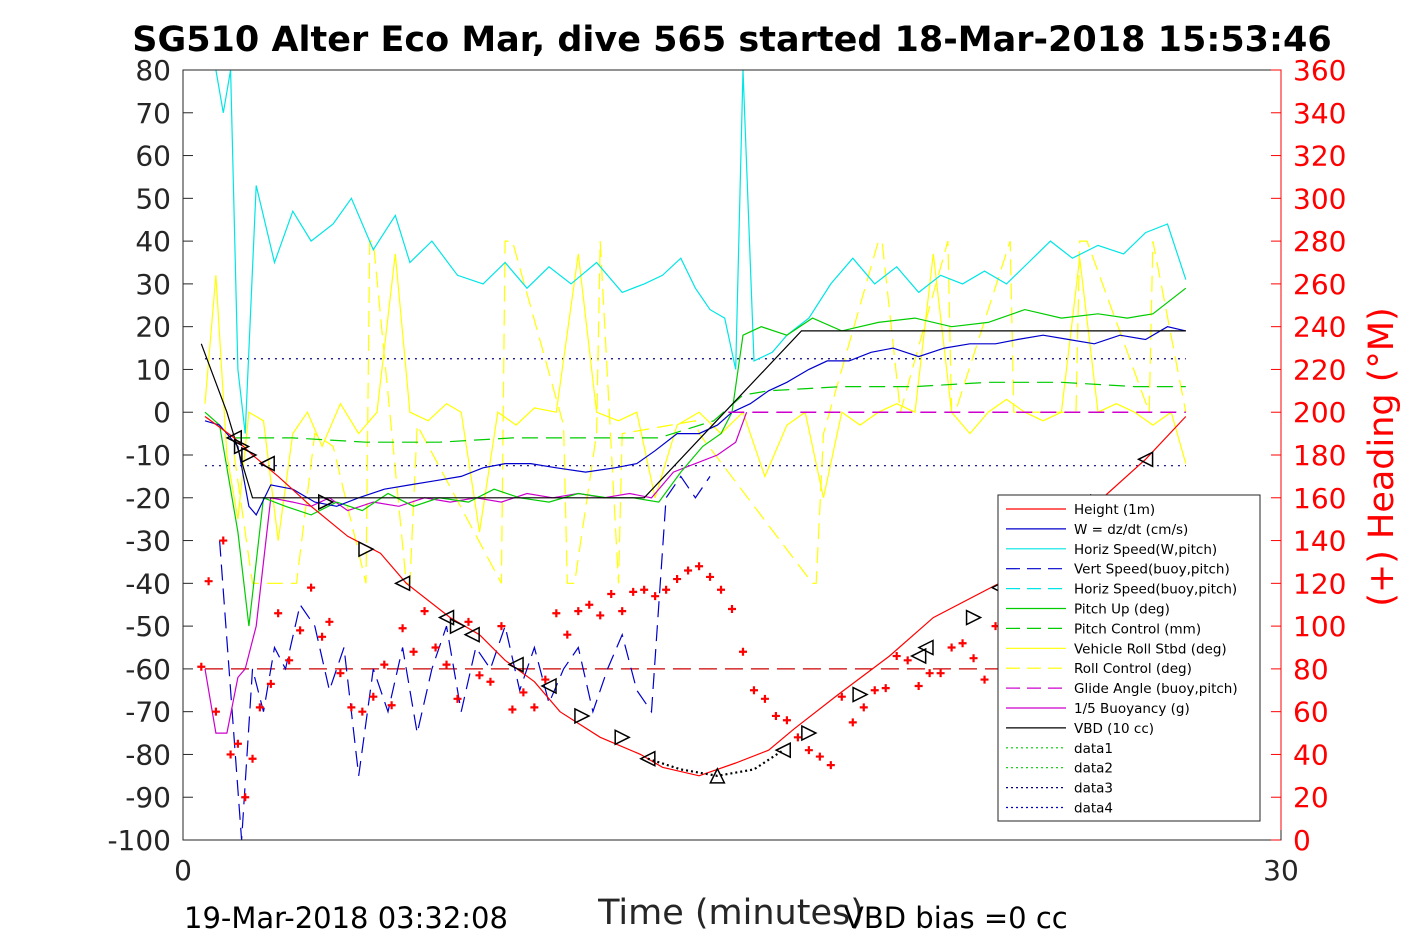 This screenshot has width=1417, height=945. Describe the element at coordinates (465, 657) in the screenshot. I see `series-line-vert_buoy` at that location.